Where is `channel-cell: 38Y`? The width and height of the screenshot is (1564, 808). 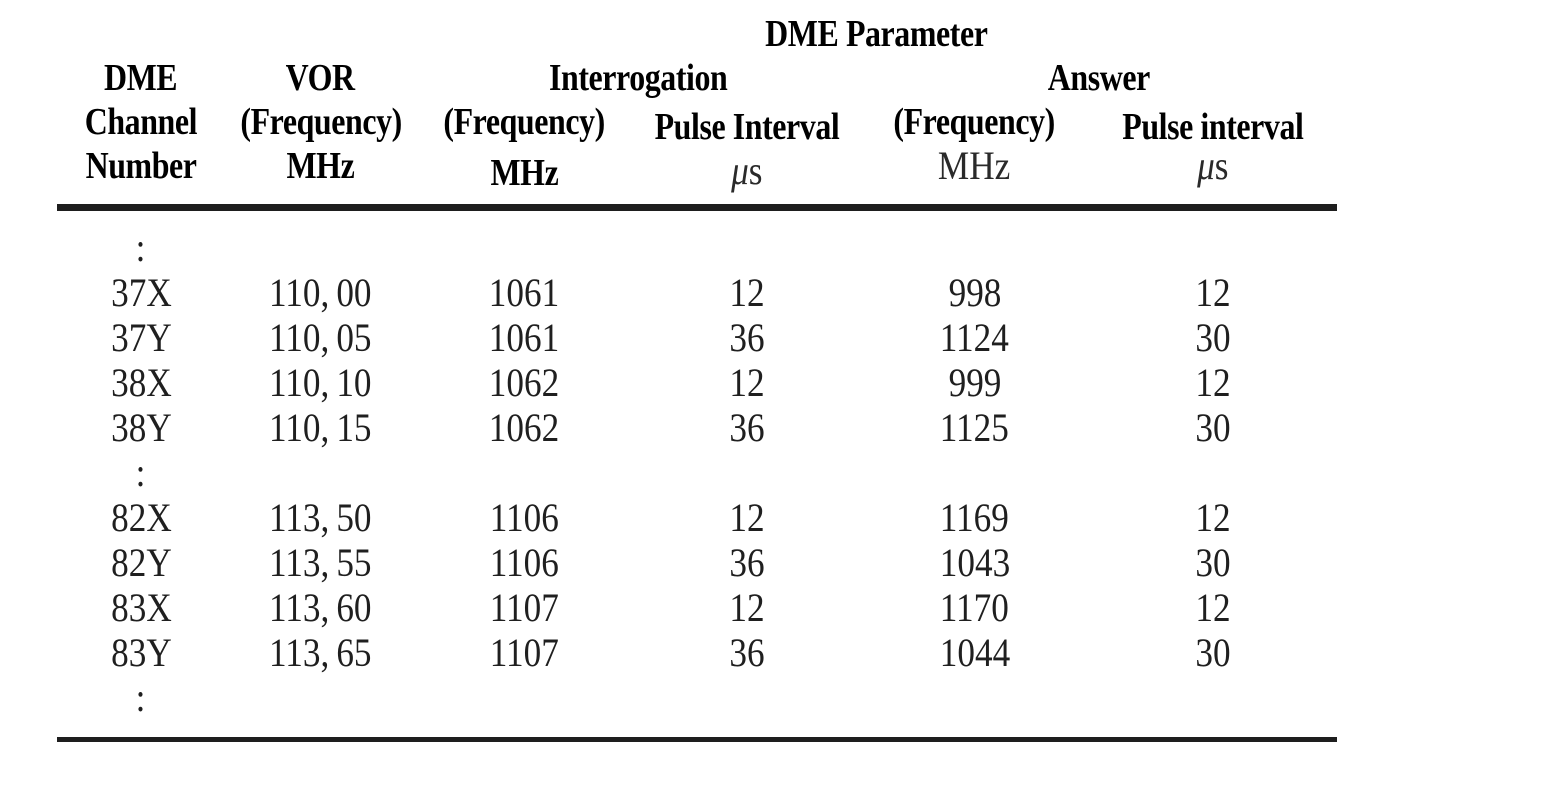
channel-cell: 38Y is located at coordinates (141, 427).